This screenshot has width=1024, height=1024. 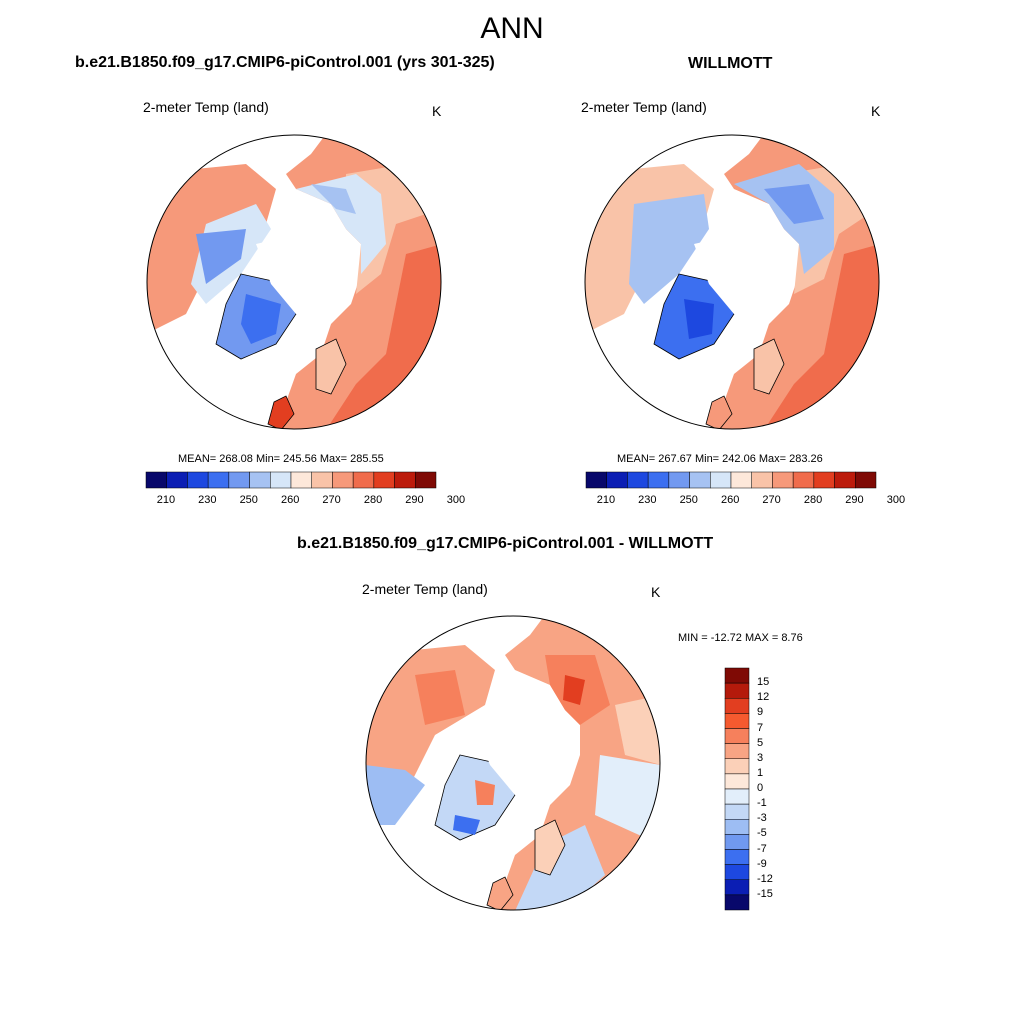 I want to click on colorbar-tick-label: -7, so click(x=762, y=848).